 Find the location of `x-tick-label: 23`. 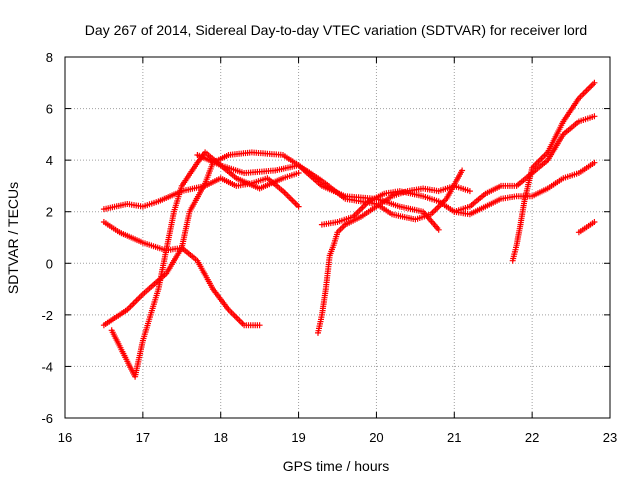

x-tick-label: 23 is located at coordinates (610, 437).